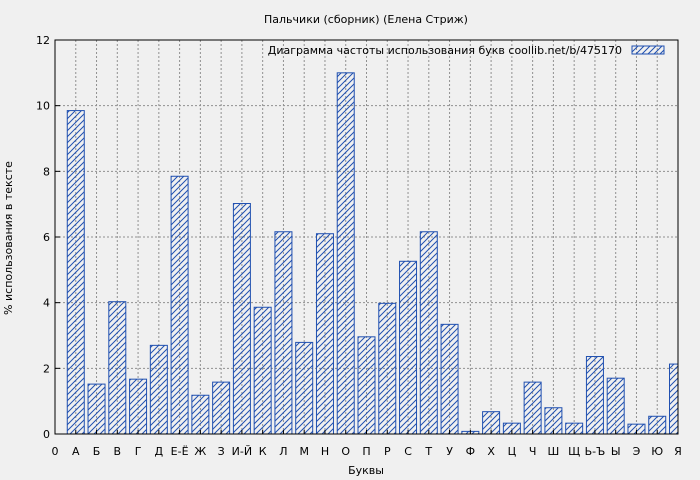 The image size is (700, 480). I want to click on bar-Г, so click(138, 406).